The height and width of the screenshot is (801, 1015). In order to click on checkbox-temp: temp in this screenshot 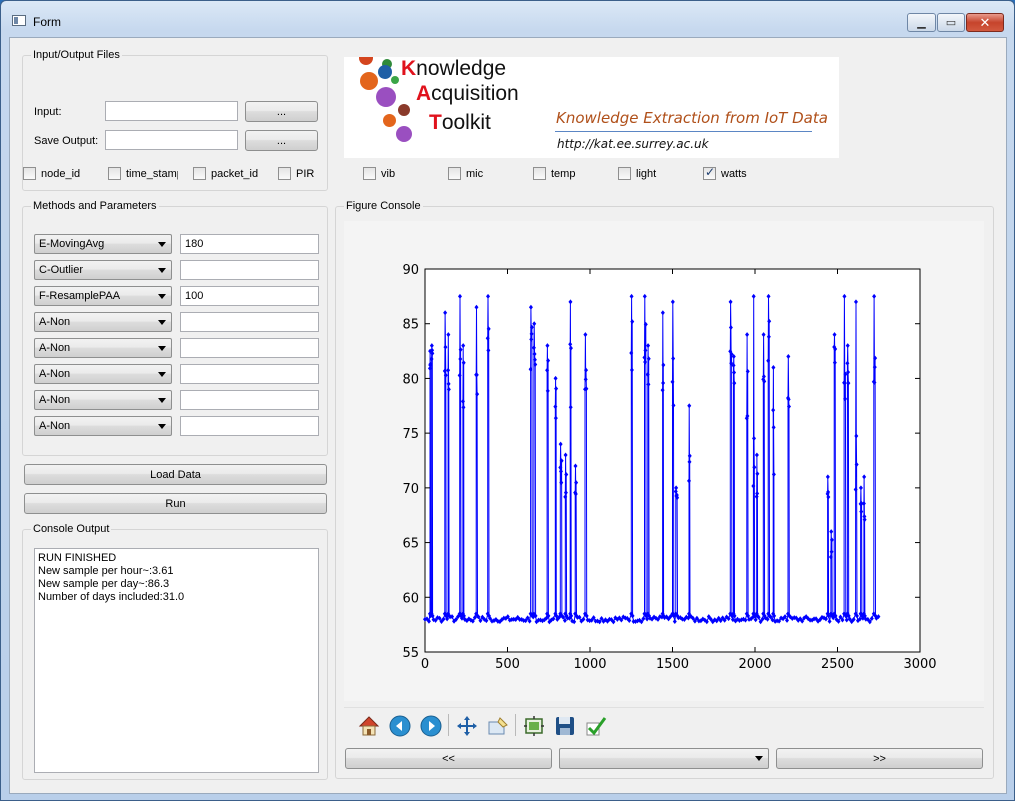, I will do `click(563, 173)`.